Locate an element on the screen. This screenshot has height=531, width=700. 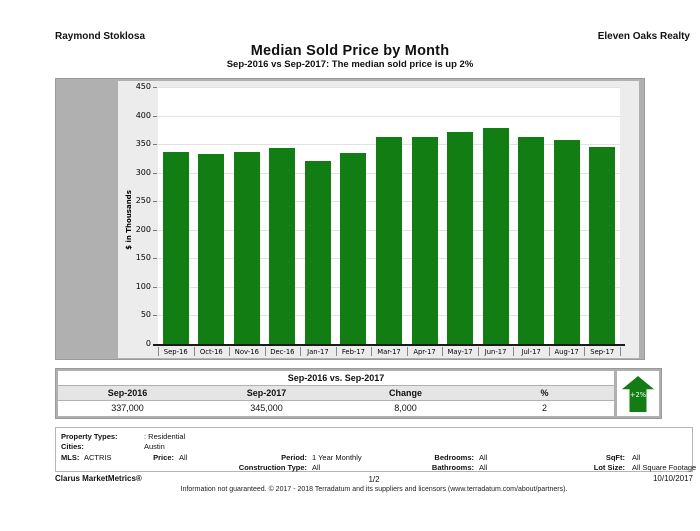
x-label-may-17: May-17 is located at coordinates (460, 352).